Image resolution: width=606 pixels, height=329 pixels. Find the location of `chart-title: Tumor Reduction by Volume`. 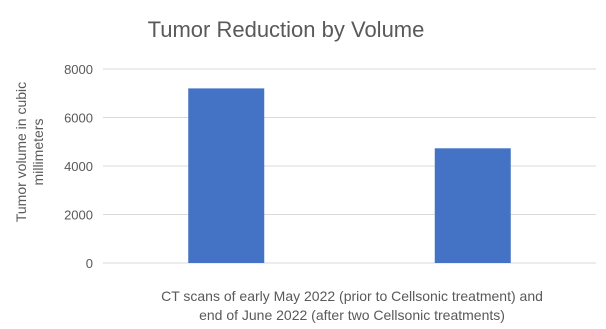

chart-title: Tumor Reduction by Volume is located at coordinates (286, 29).